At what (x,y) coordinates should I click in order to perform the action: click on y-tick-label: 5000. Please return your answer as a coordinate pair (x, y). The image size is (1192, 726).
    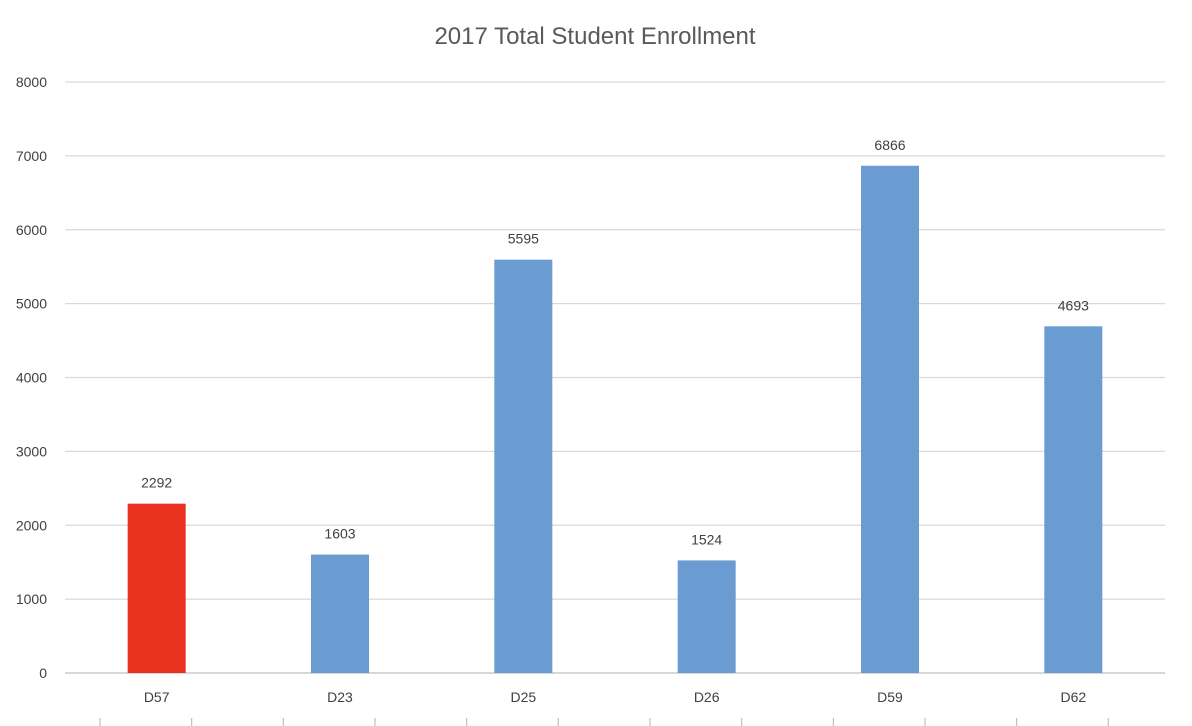
    Looking at the image, I should click on (31, 304).